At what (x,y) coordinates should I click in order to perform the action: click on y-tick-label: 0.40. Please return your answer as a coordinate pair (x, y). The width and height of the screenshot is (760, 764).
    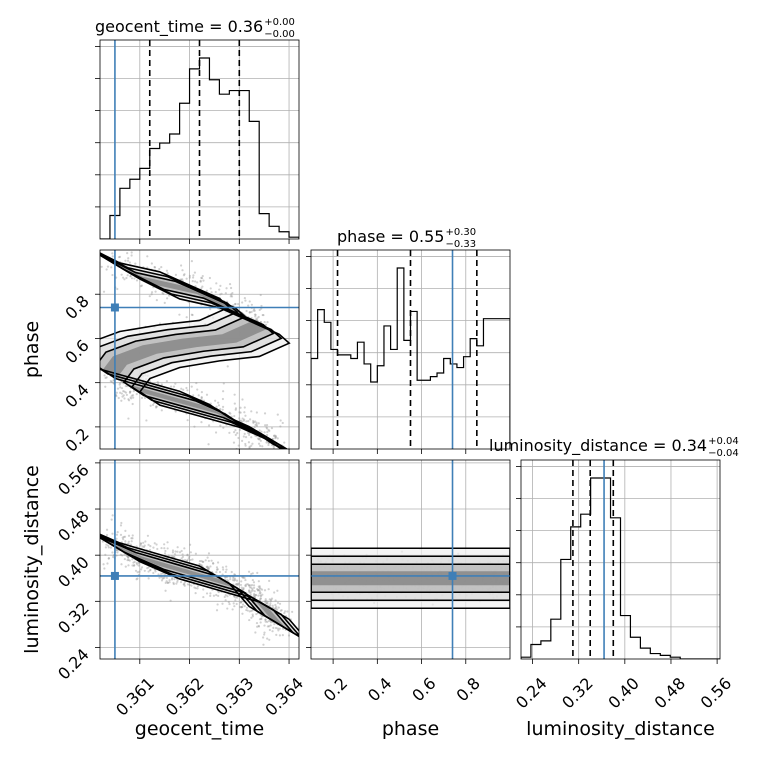
    Looking at the image, I should click on (73, 572).